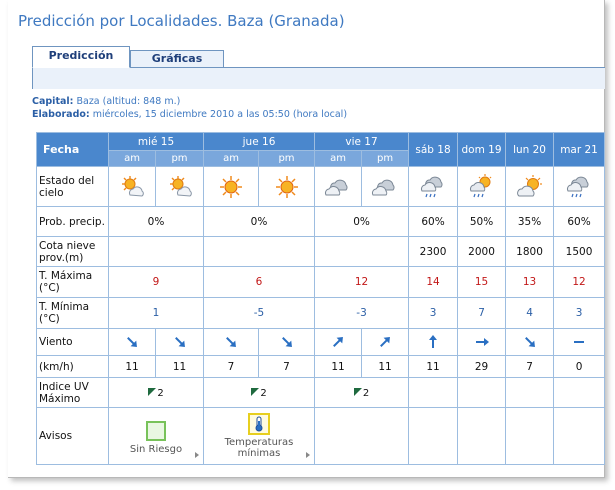 Image resolution: width=615 pixels, height=490 pixels. What do you see at coordinates (156, 436) in the screenshot?
I see `aviso-sin-riesgo: Sin Riesgo` at bounding box center [156, 436].